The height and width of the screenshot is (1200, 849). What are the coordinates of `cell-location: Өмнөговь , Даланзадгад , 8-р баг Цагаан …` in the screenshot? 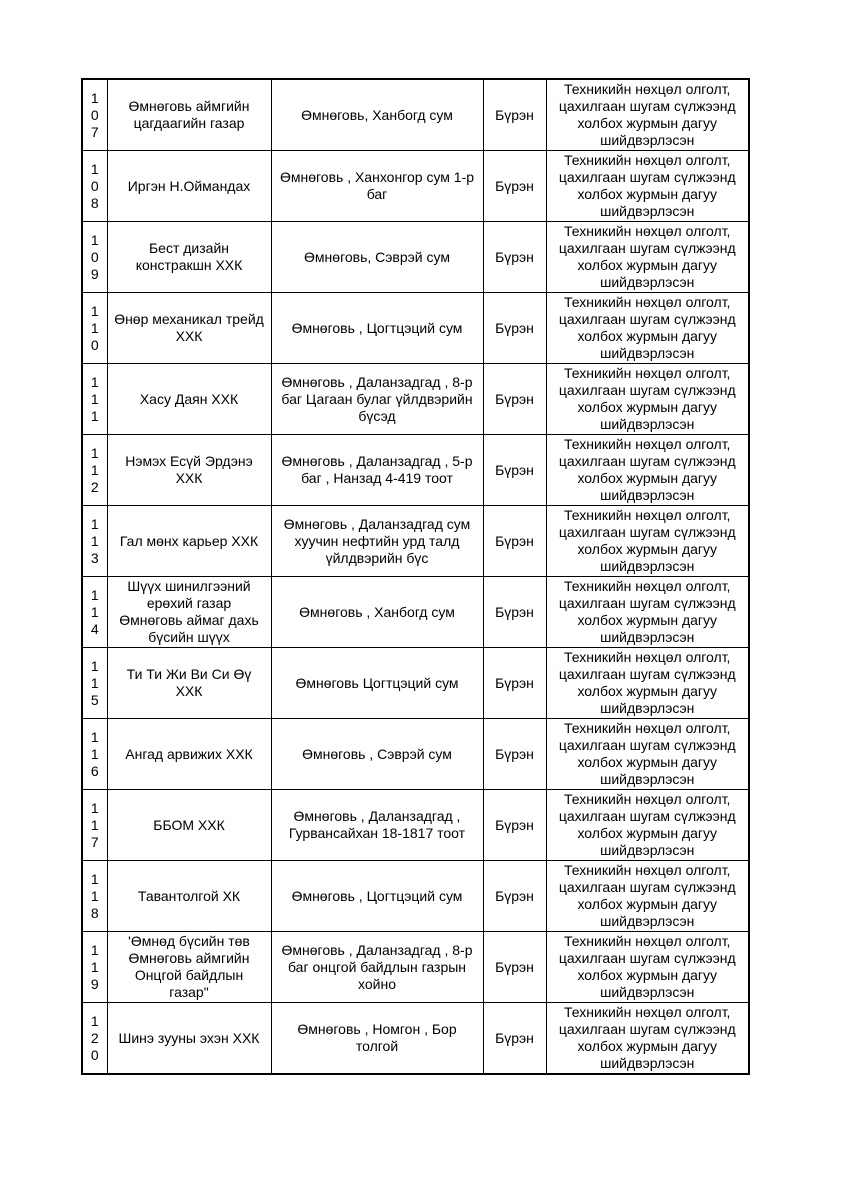 It's located at (377, 399).